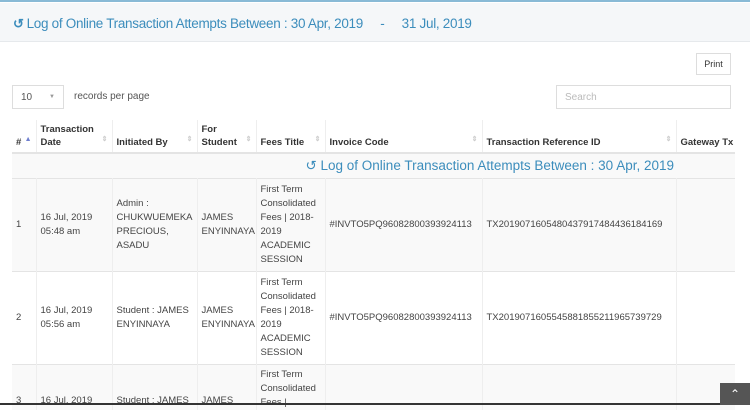  Describe the element at coordinates (155, 317) in the screenshot. I see `cell-initiated-by: Student : JAMES ENYINNAYA` at that location.